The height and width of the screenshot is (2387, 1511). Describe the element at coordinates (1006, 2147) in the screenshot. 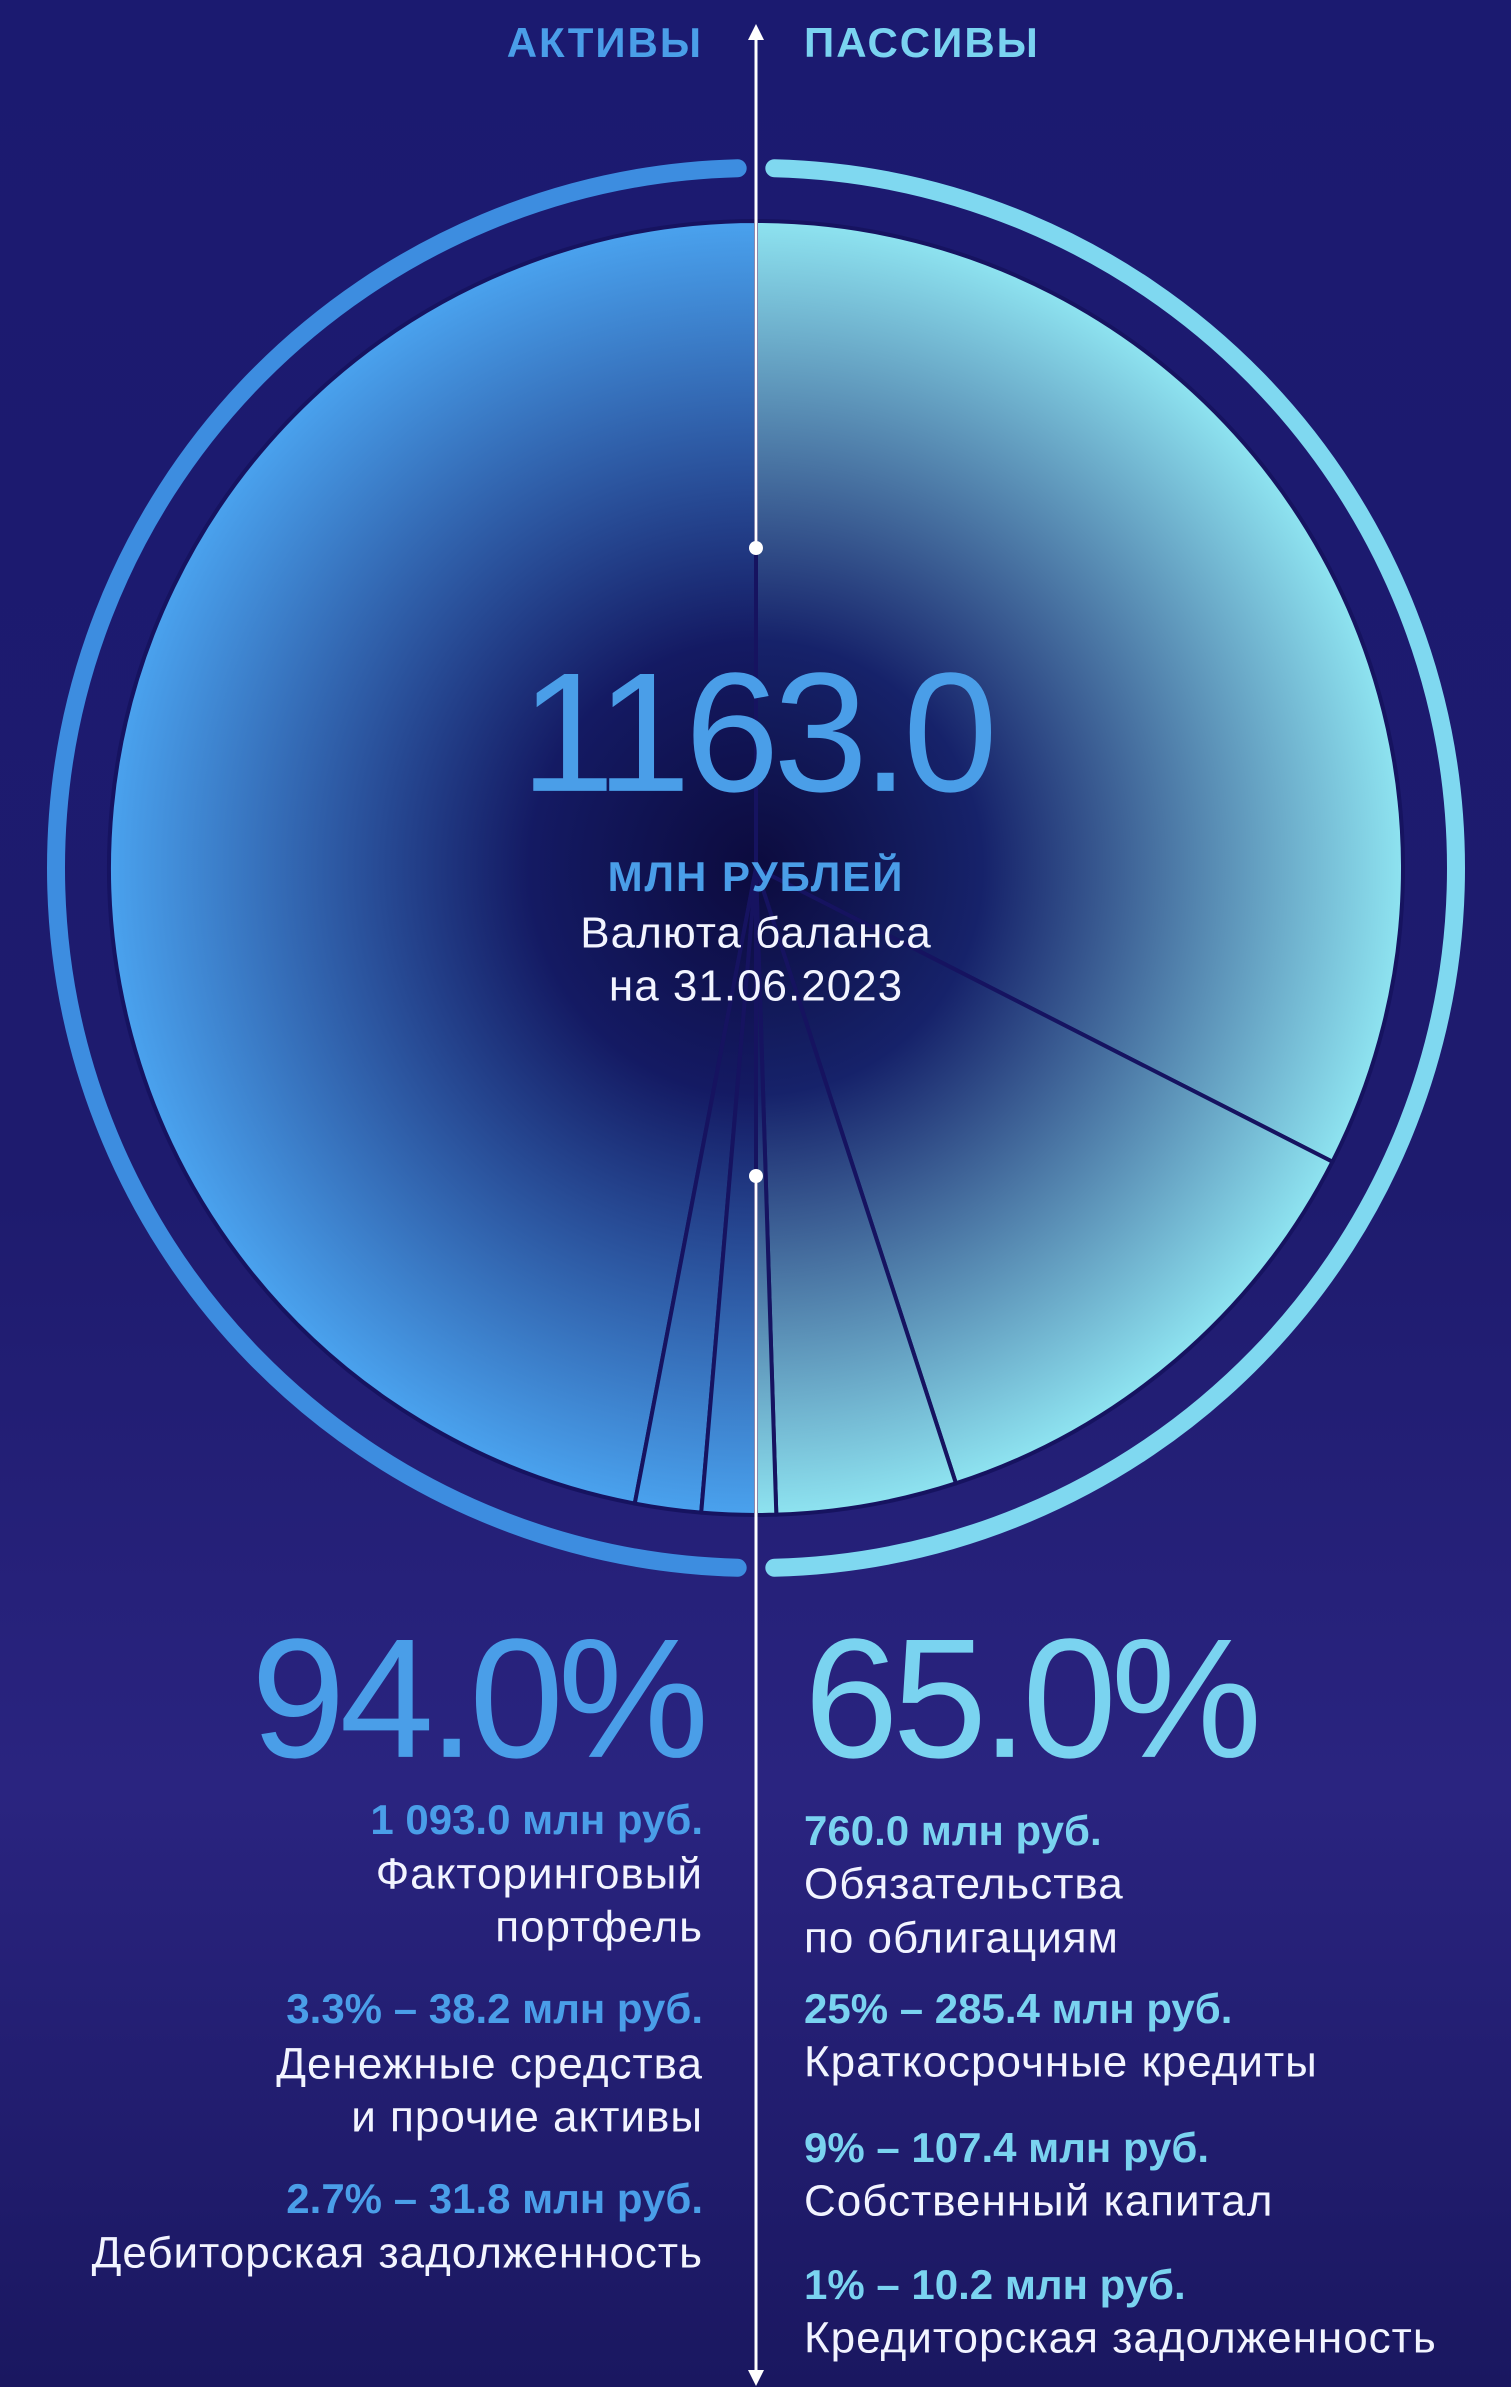

I see `amount: 9% – 107.4 млн руб.` at that location.